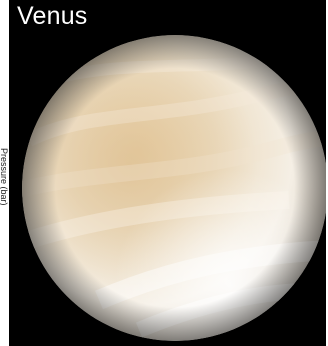 This screenshot has height=346, width=328. I want to click on axis-label-text: Pressure (bar), so click(4, 177).